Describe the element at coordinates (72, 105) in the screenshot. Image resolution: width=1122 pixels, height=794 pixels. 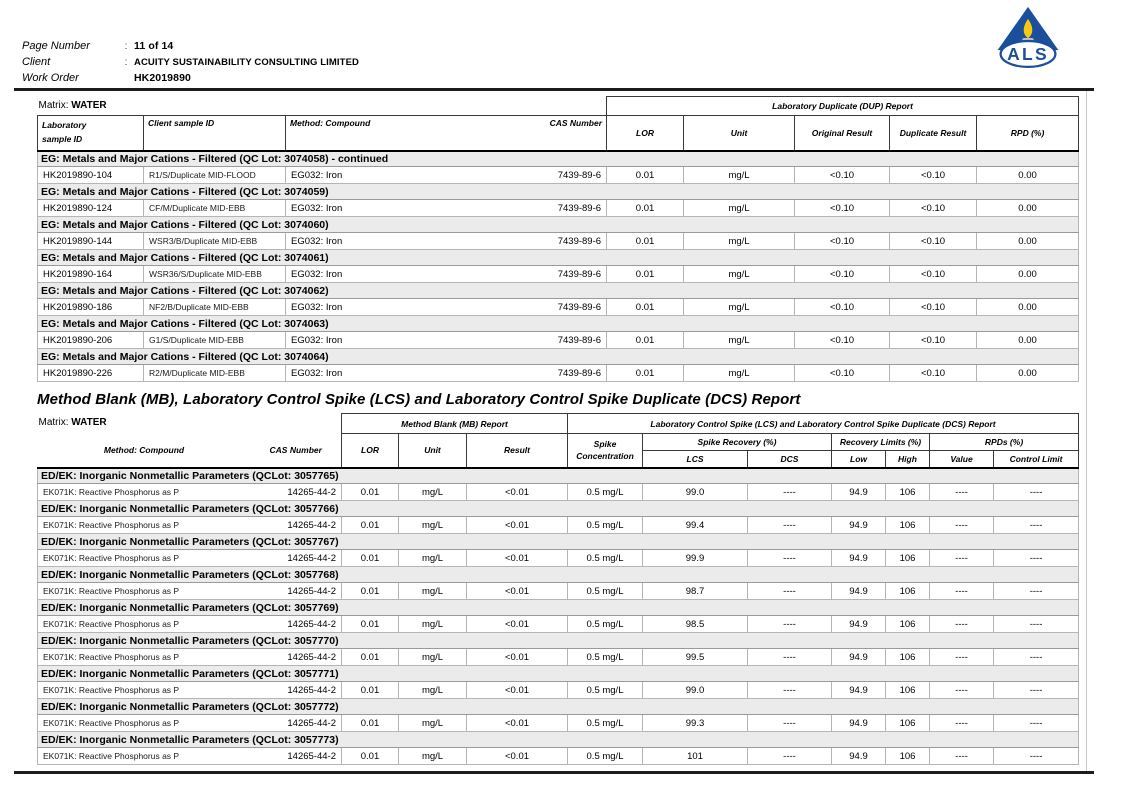
I see `matrix-water-label: Matrix: WATER` at that location.